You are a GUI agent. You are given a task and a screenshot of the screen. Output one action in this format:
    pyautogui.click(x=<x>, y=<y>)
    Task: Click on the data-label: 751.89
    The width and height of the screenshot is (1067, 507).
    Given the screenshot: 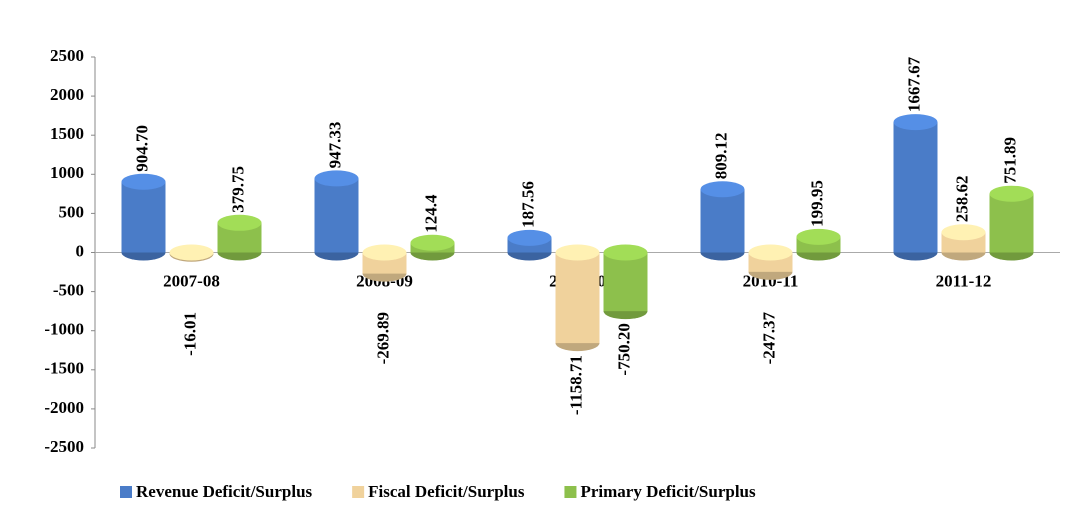 What is the action you would take?
    pyautogui.click(x=1009, y=160)
    